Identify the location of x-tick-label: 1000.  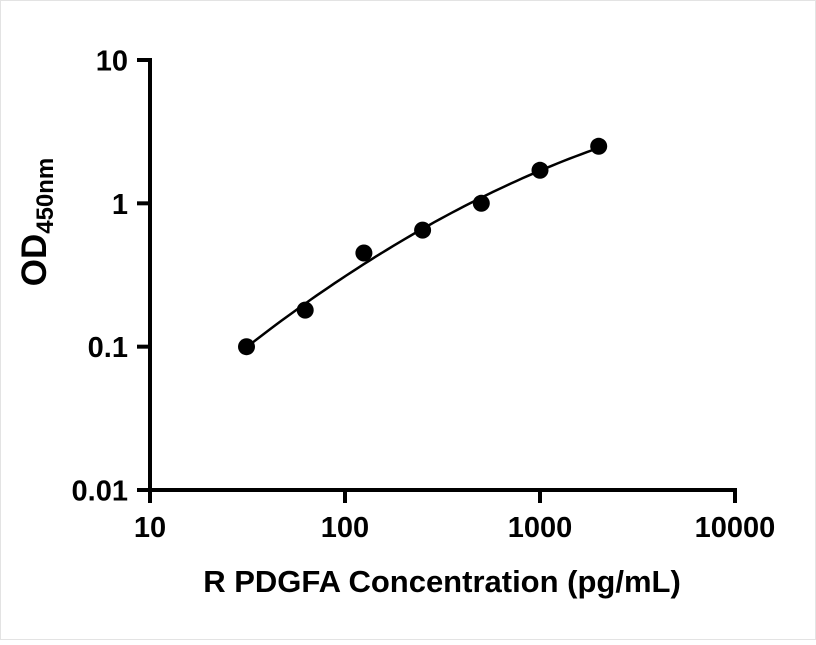
(540, 528).